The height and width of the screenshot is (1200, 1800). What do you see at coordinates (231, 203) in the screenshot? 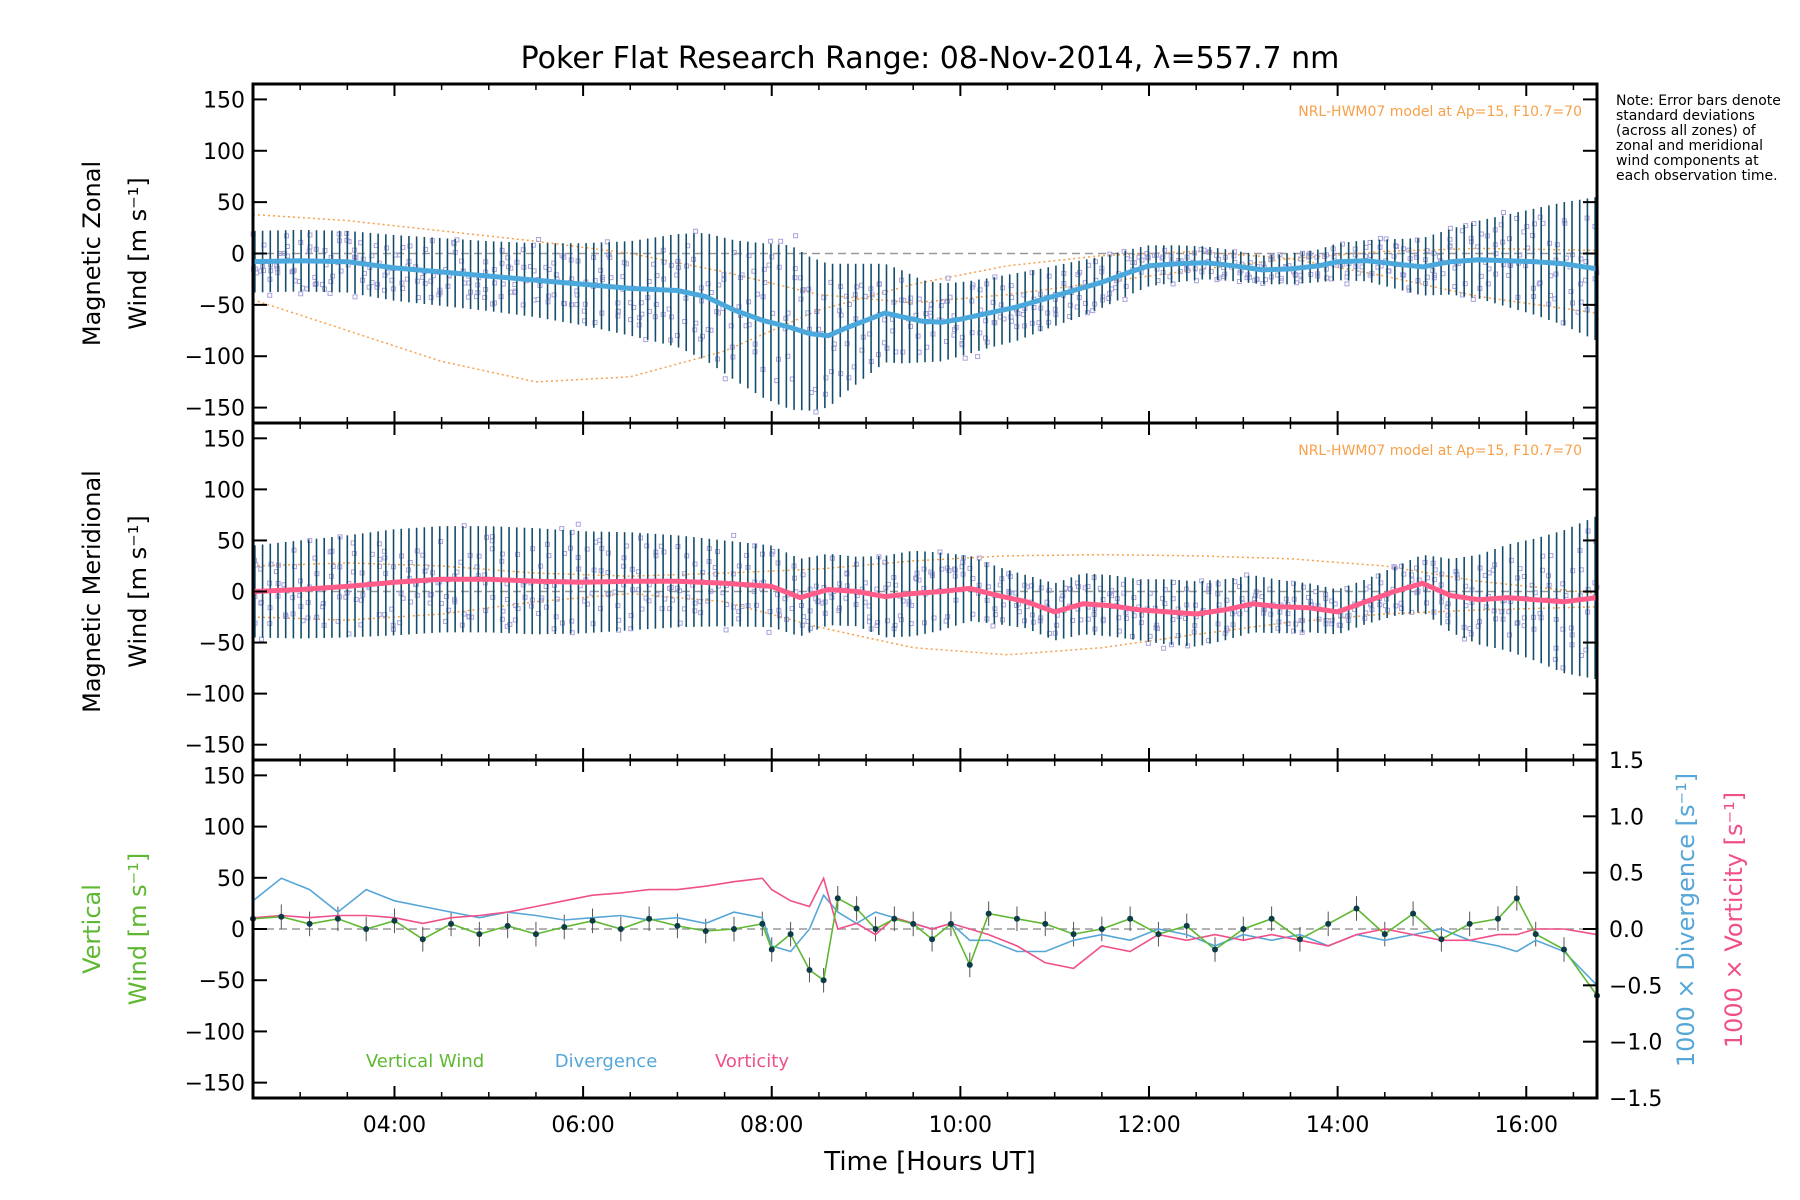
I see `y-axis-tick-label: 50` at bounding box center [231, 203].